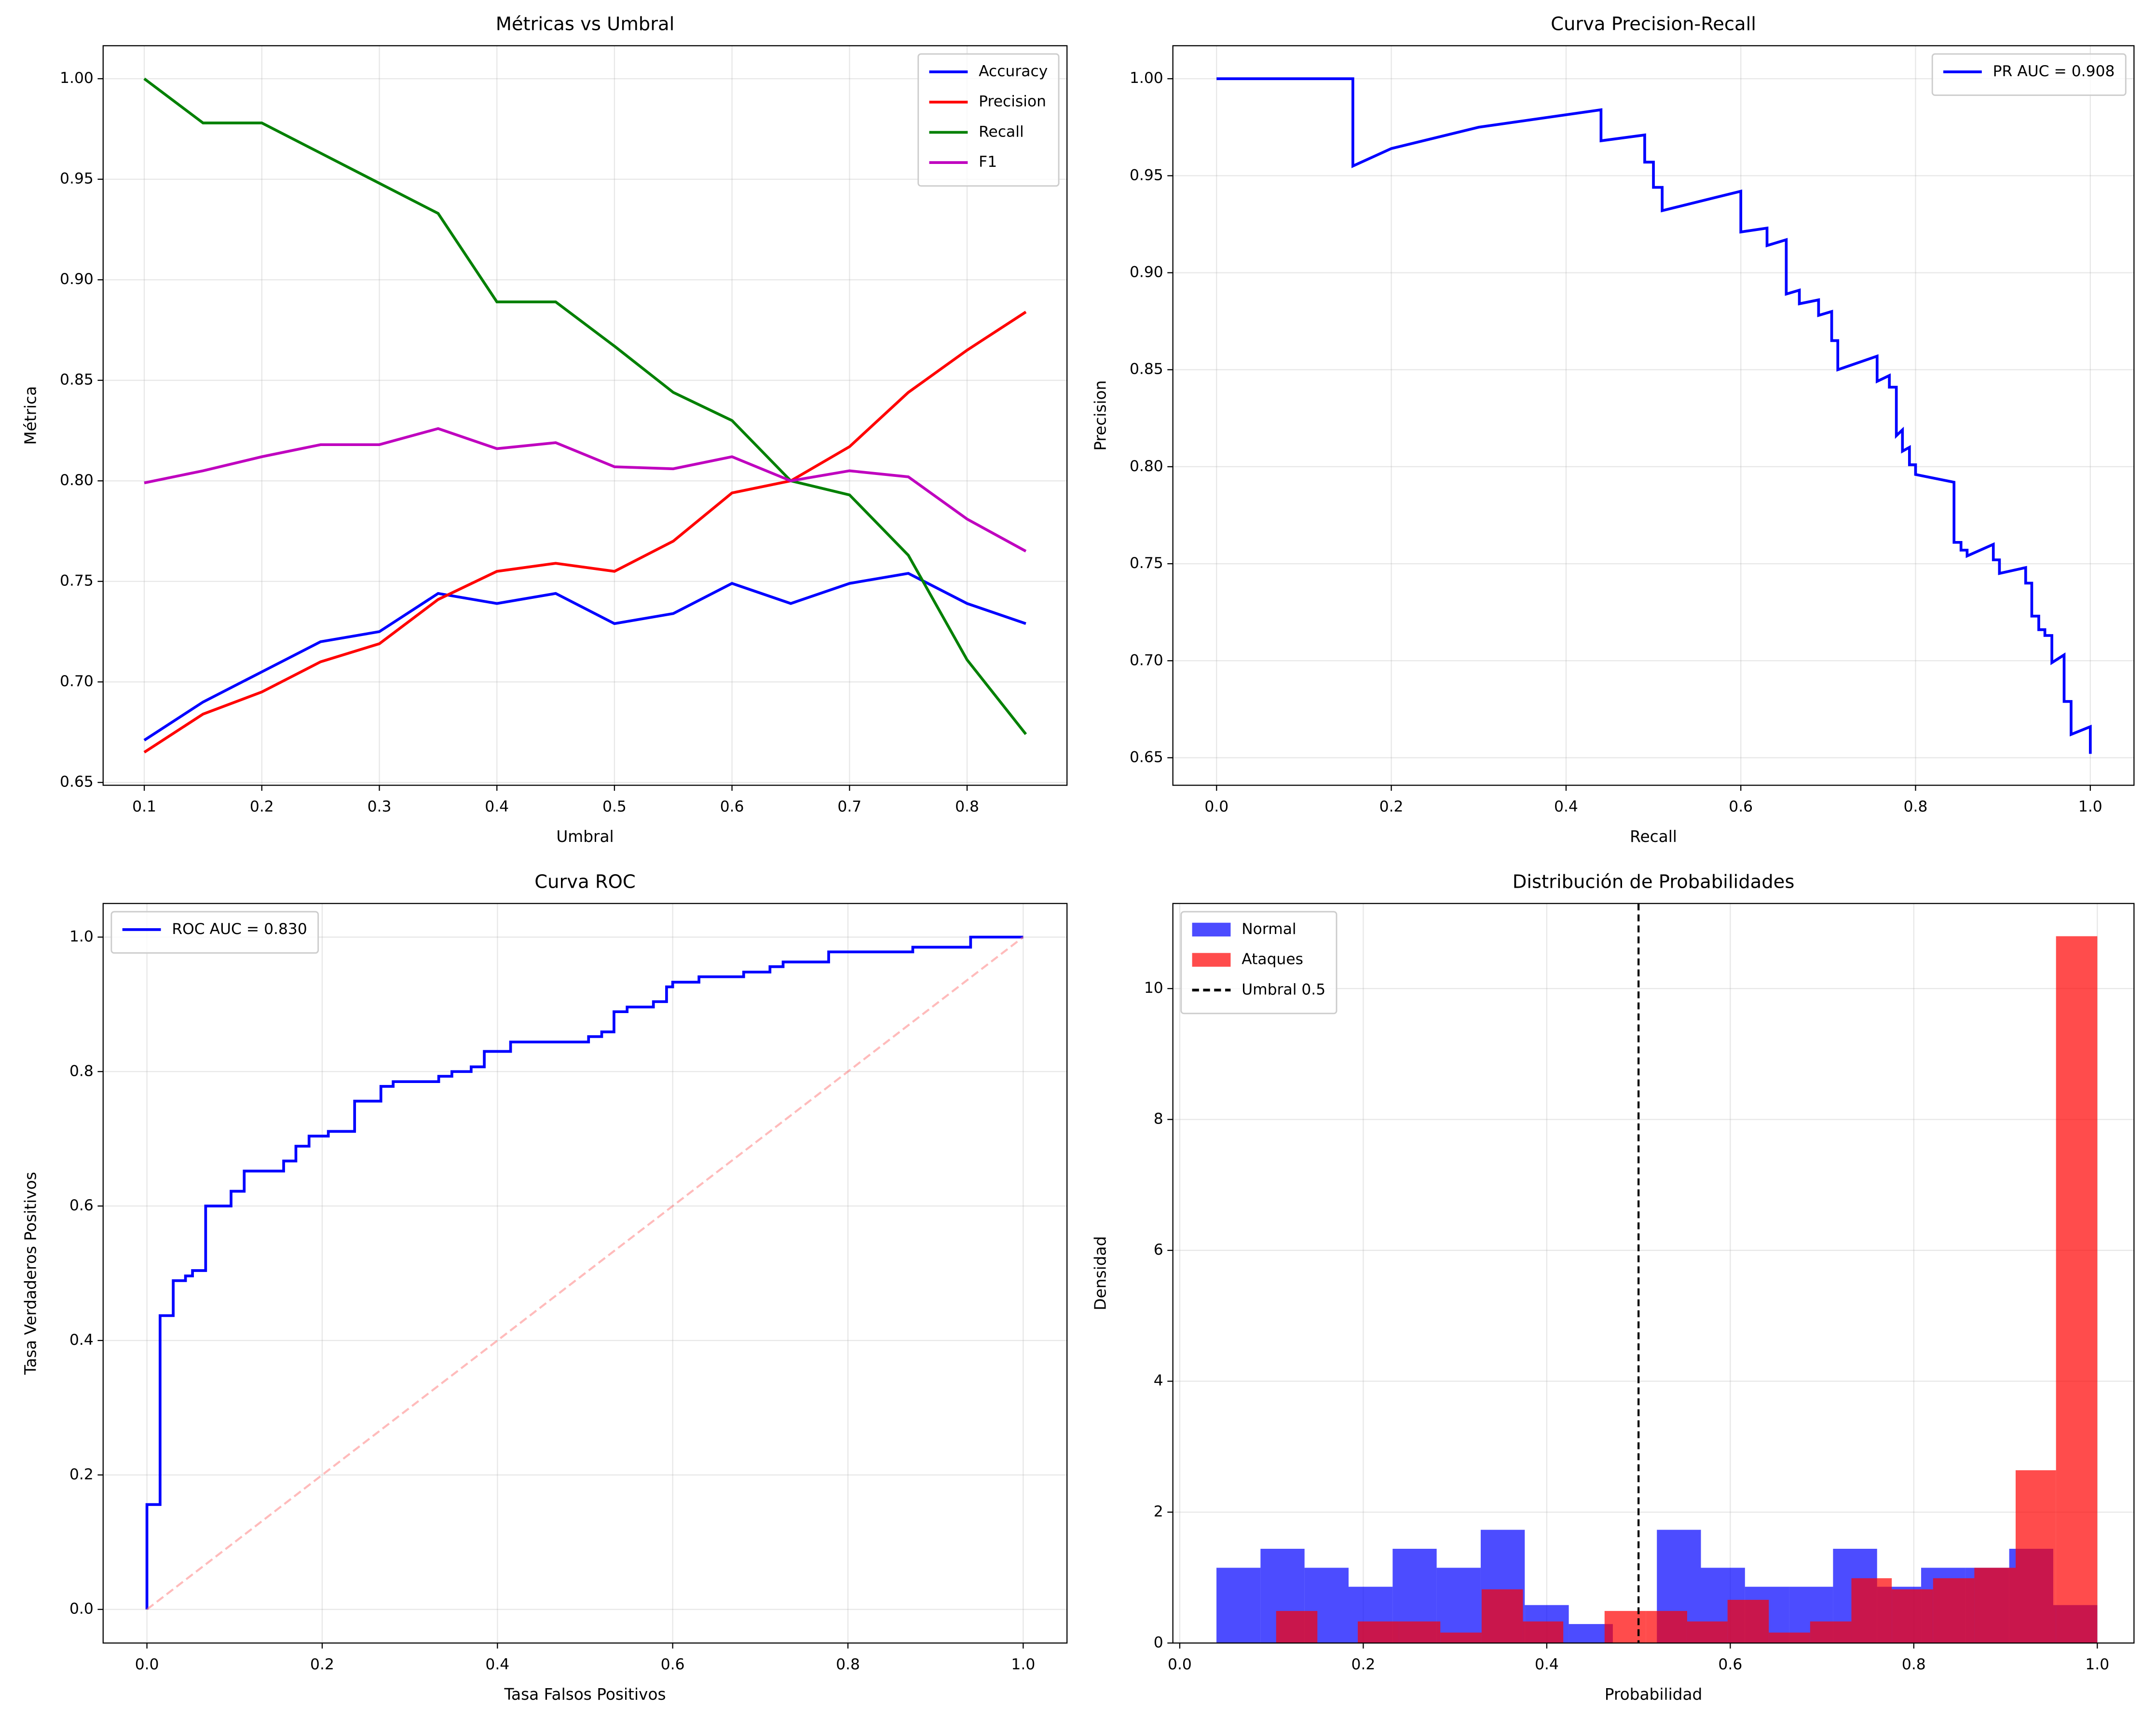 The width and height of the screenshot is (2156, 1719). What do you see at coordinates (1001, 131) in the screenshot?
I see `legend-label: Recall` at bounding box center [1001, 131].